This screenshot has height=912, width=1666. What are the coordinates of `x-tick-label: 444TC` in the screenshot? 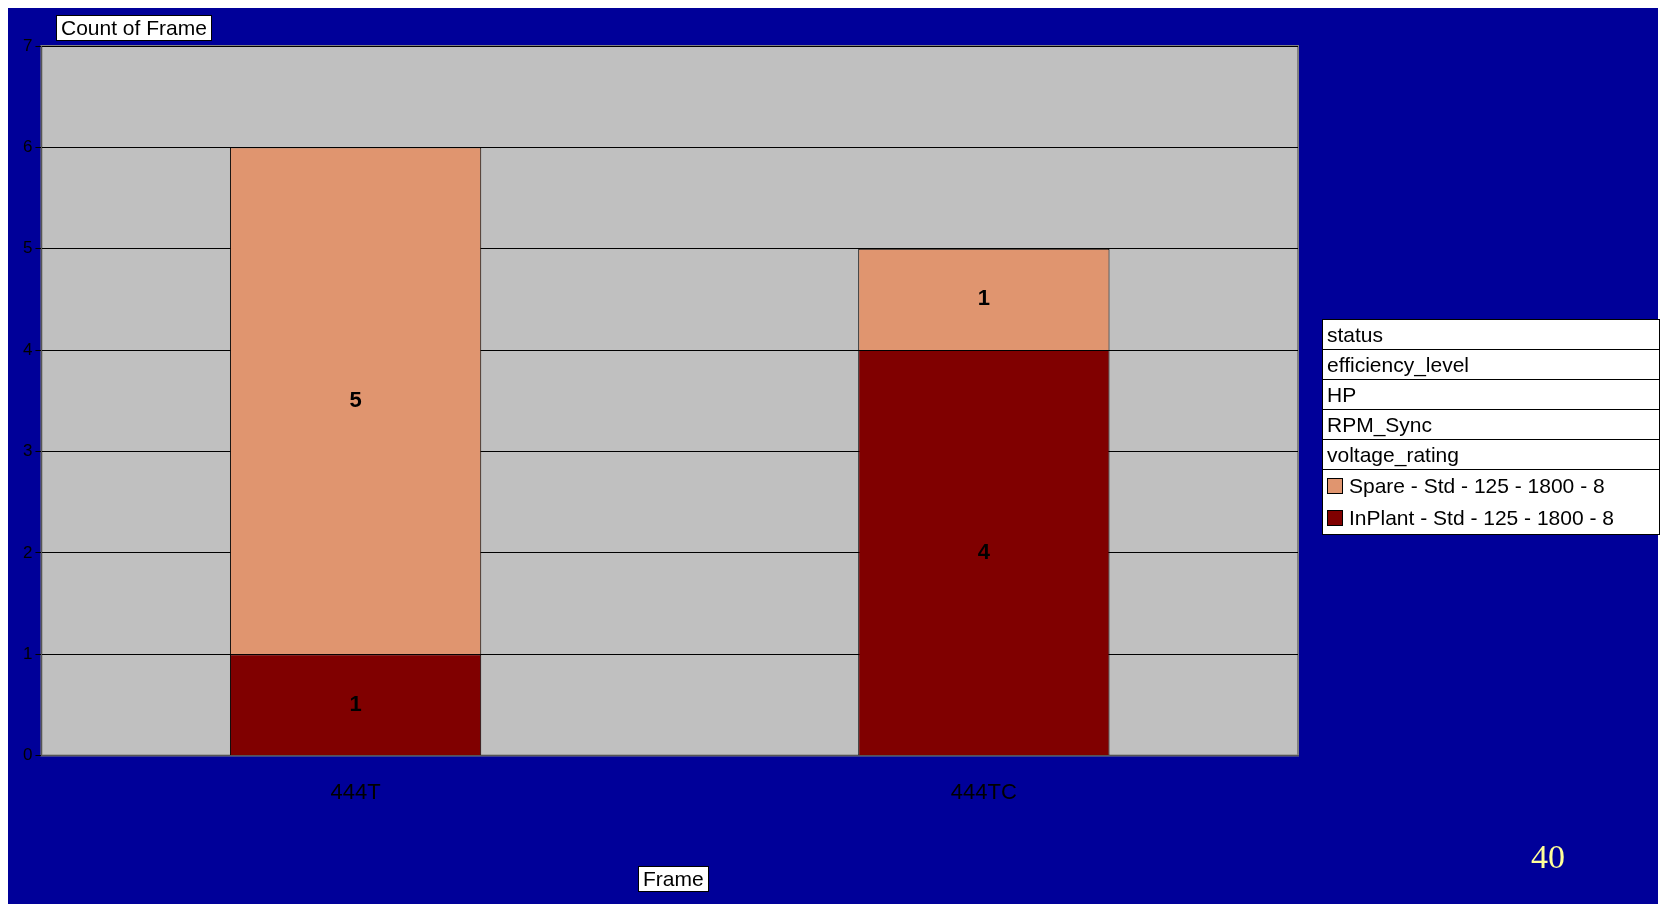 It's located at (983, 791).